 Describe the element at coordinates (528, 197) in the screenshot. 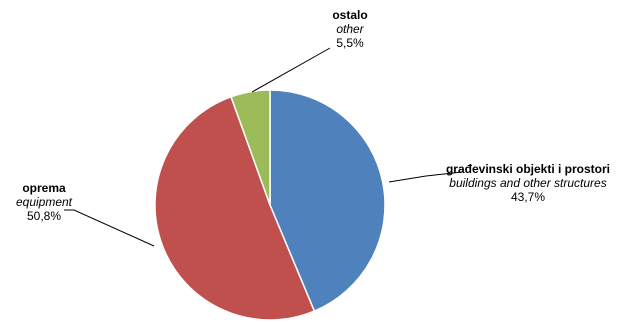

I see `slice-value: 43,7%` at that location.